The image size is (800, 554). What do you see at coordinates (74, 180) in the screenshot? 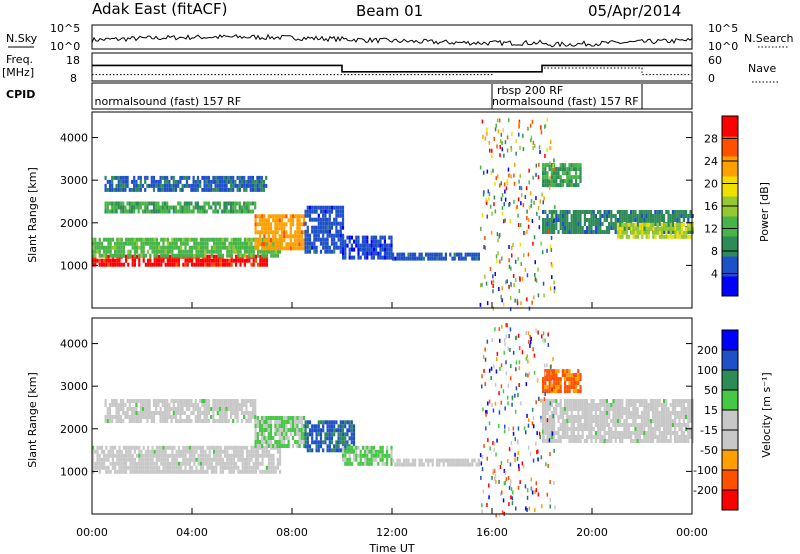
I see `power-y-ticklabel-2: 3000` at bounding box center [74, 180].